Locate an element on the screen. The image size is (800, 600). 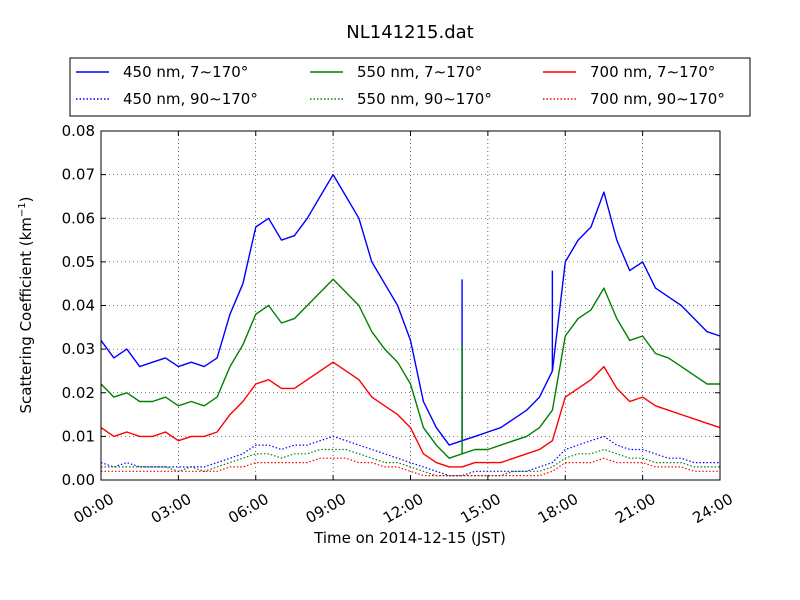
y-tick-label: 0.04 is located at coordinates (78, 306).